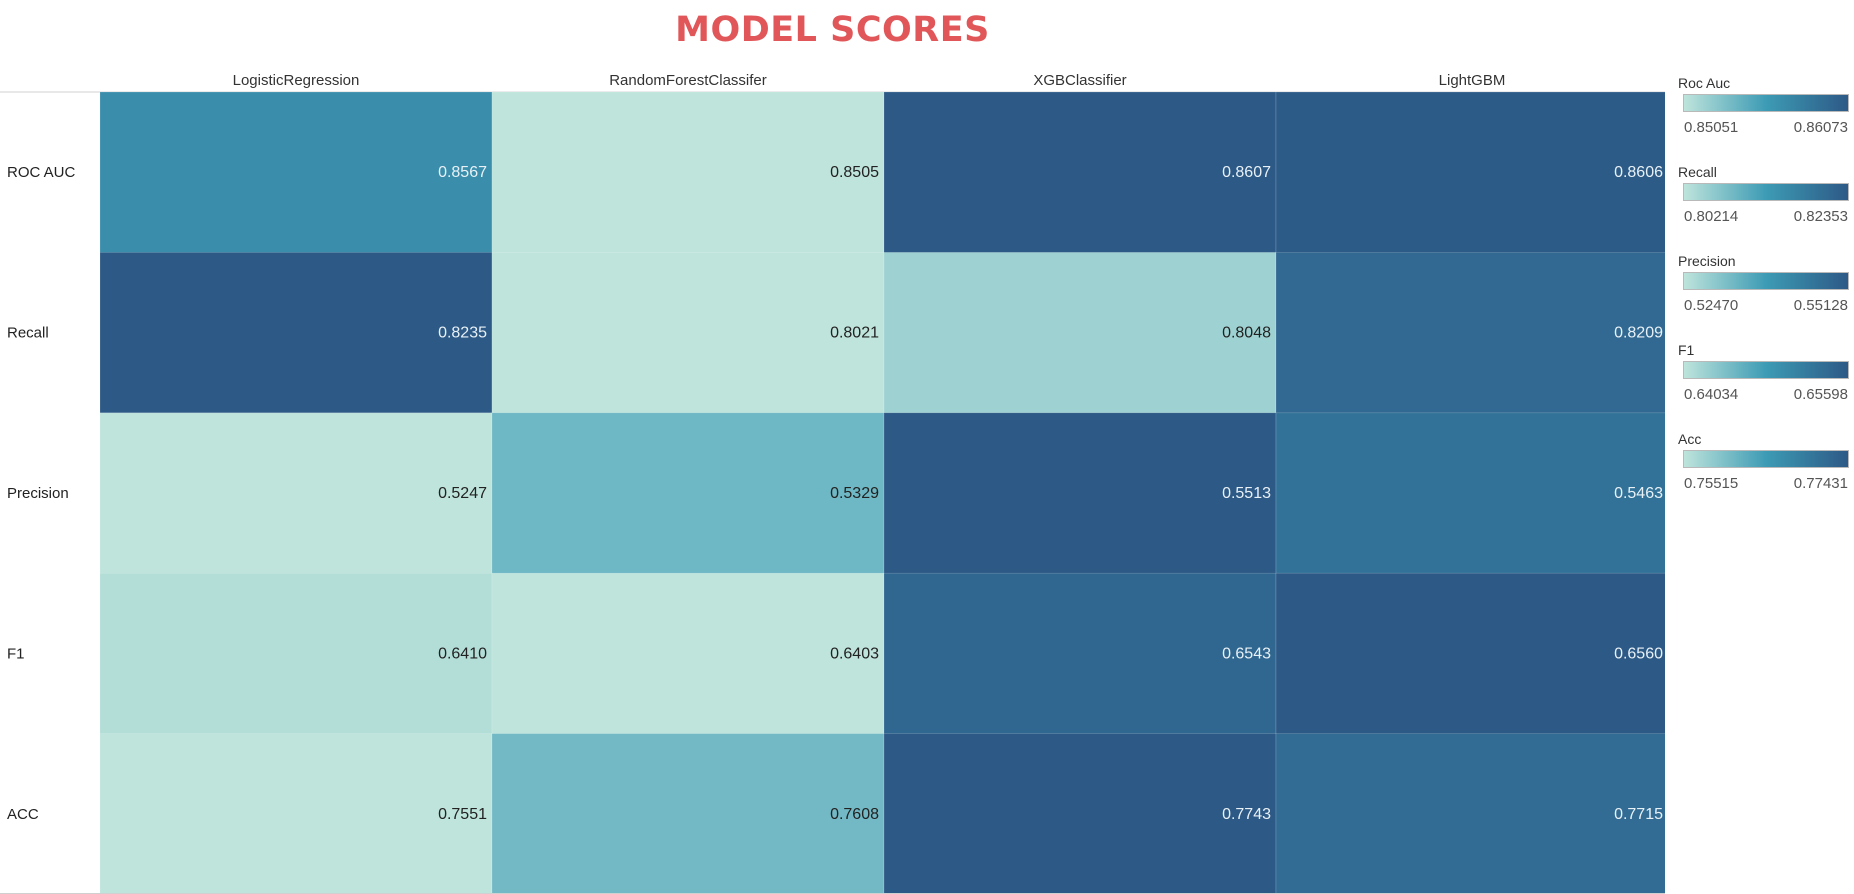 The height and width of the screenshot is (894, 1854). Describe the element at coordinates (1246, 333) in the screenshot. I see `cell-value-label: 0.8048` at that location.